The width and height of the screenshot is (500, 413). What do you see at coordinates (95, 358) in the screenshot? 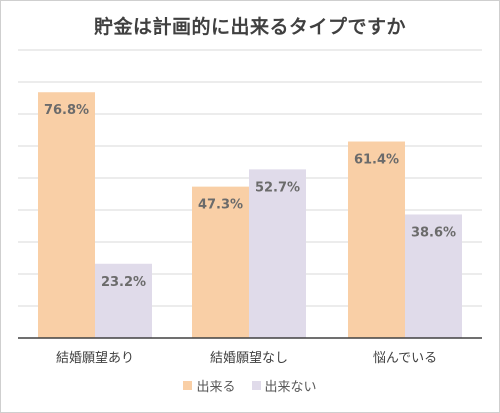
I see `category-label: 結婚願望あり` at bounding box center [95, 358].